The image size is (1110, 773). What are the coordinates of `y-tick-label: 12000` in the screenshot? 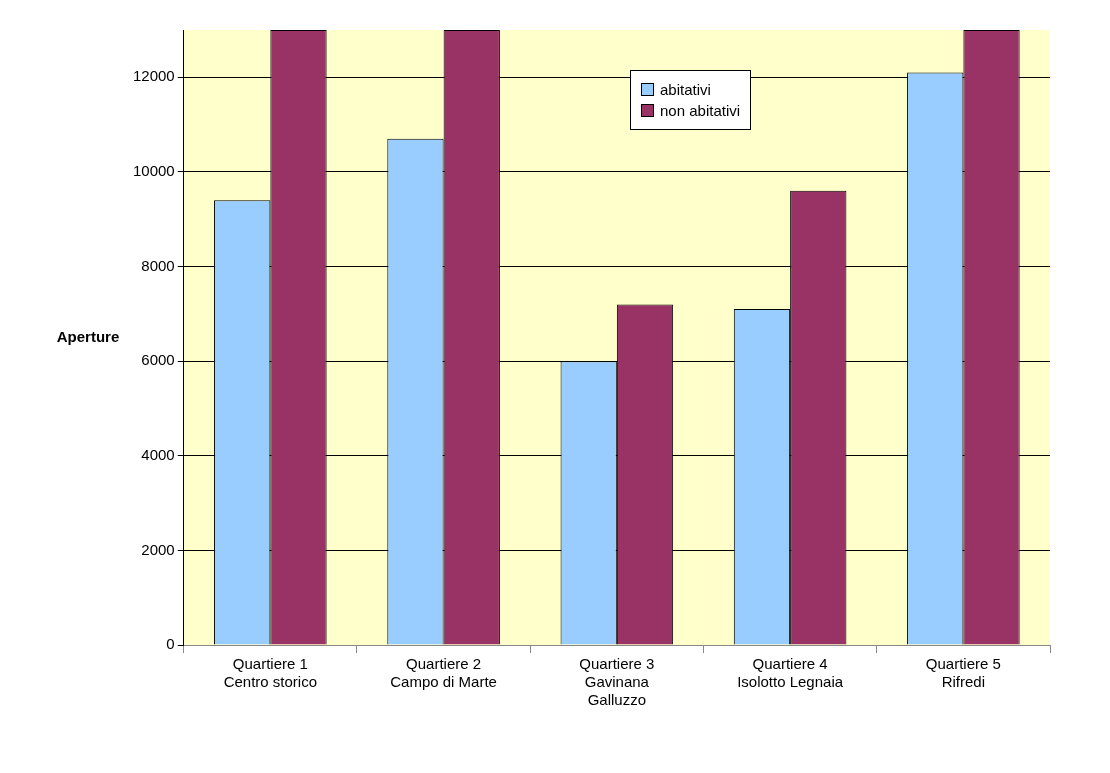 It's located at (153, 76).